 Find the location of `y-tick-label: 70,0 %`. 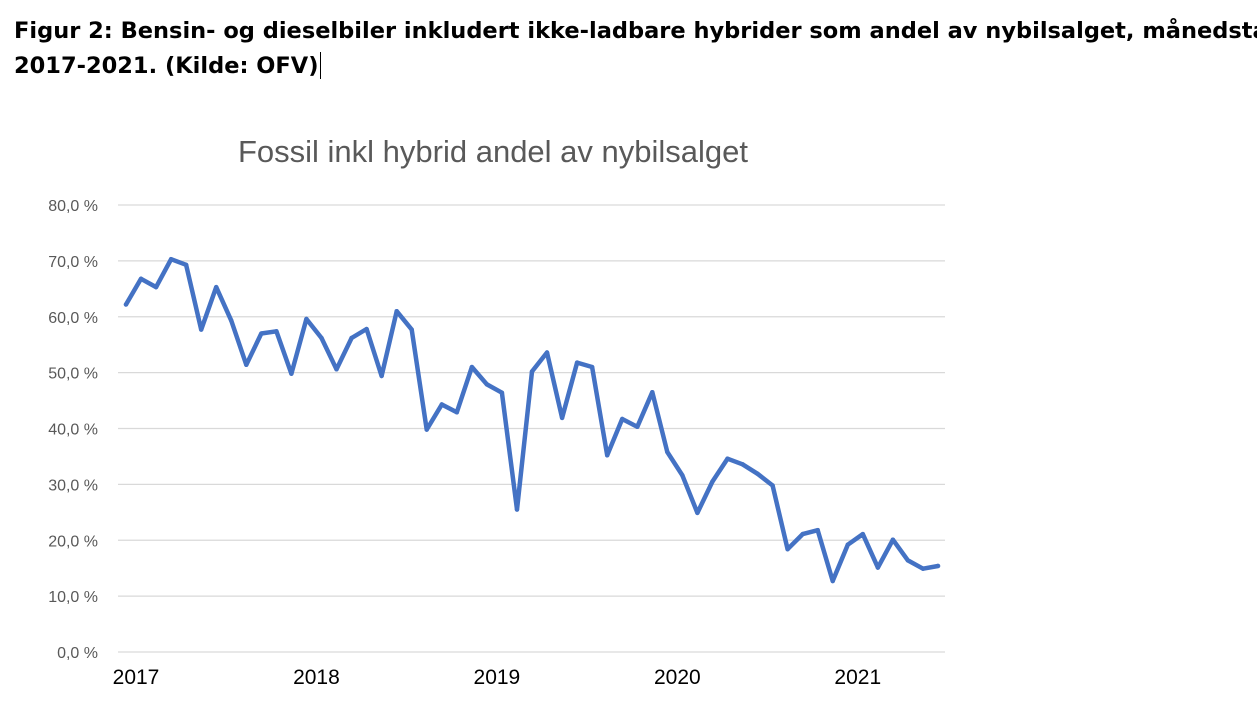

y-tick-label: 70,0 % is located at coordinates (73, 262).